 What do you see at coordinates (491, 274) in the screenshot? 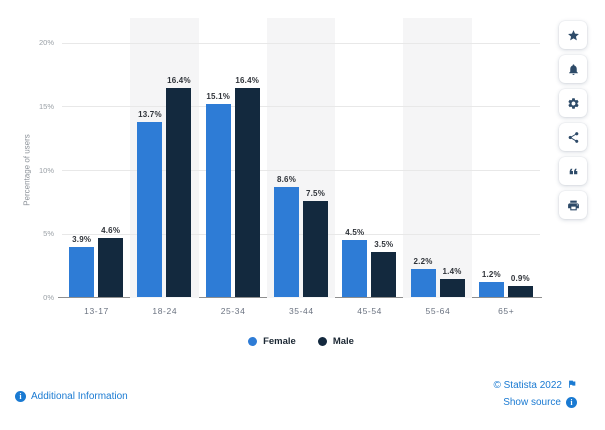
I see `value-label: 1.2%` at bounding box center [491, 274].